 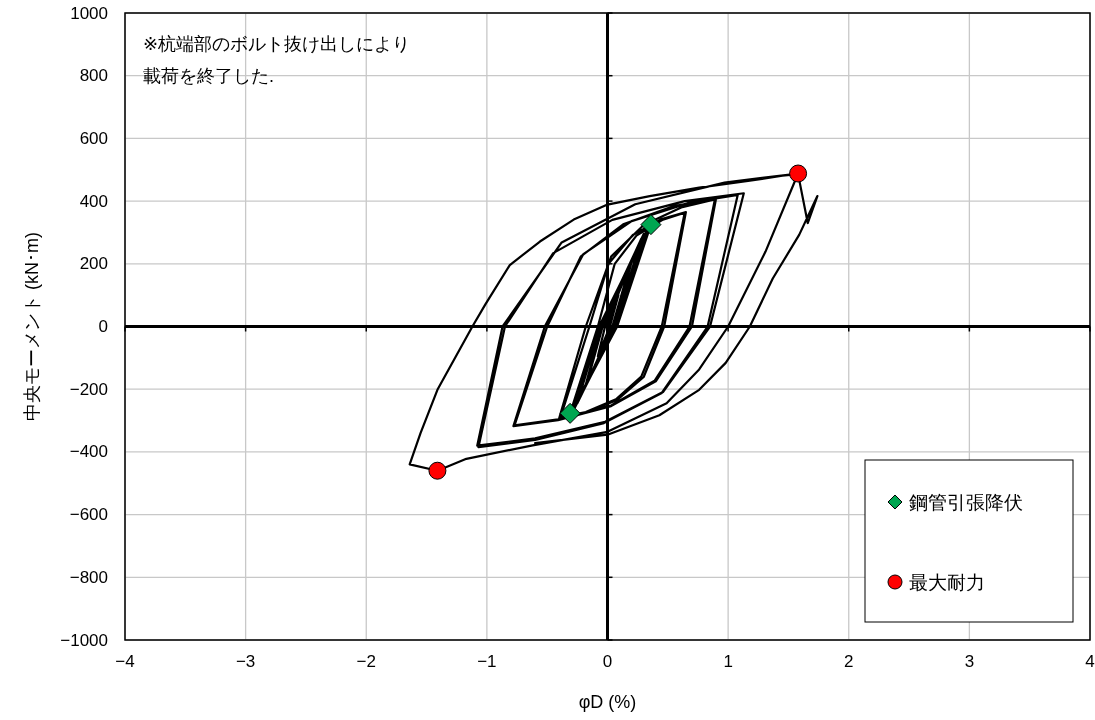 I want to click on legend-label: 鋼管引張降伏, so click(x=966, y=502).